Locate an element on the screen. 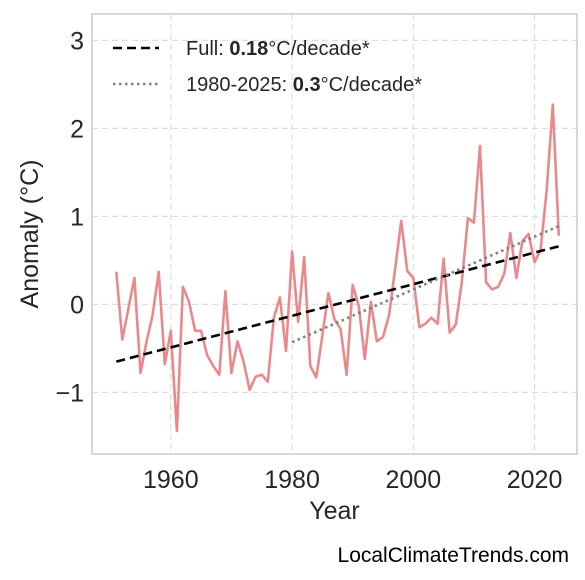 The image size is (585, 580). x-tick-label: 1980 is located at coordinates (292, 480).